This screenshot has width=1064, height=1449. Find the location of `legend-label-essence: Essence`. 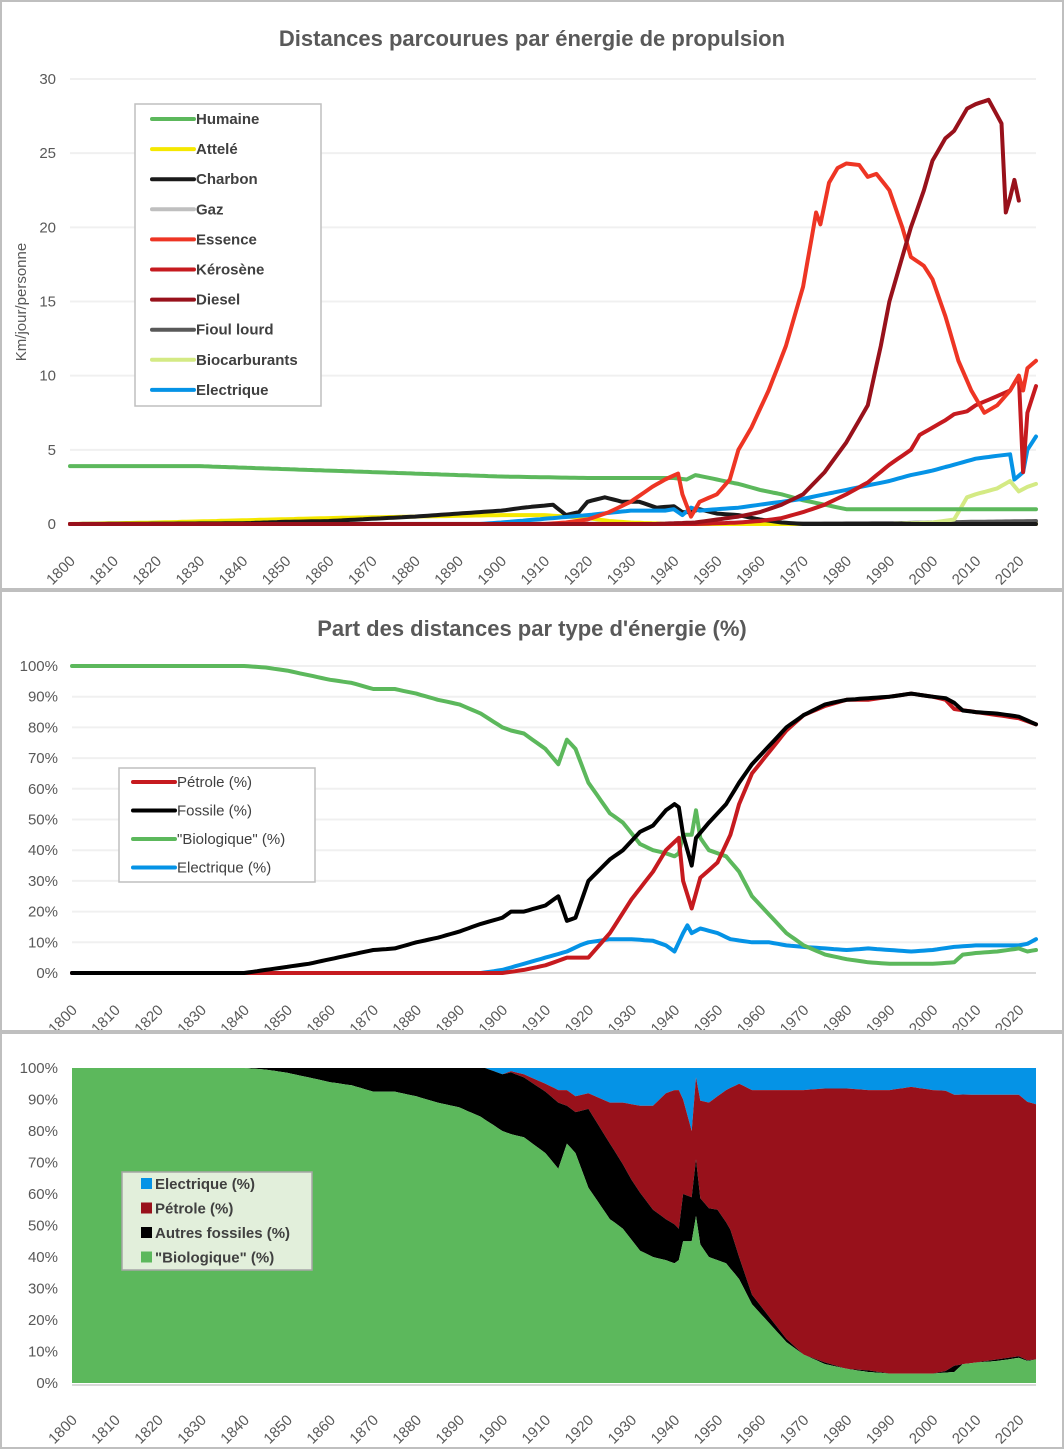

legend-label-essence: Essence is located at coordinates (226, 239).